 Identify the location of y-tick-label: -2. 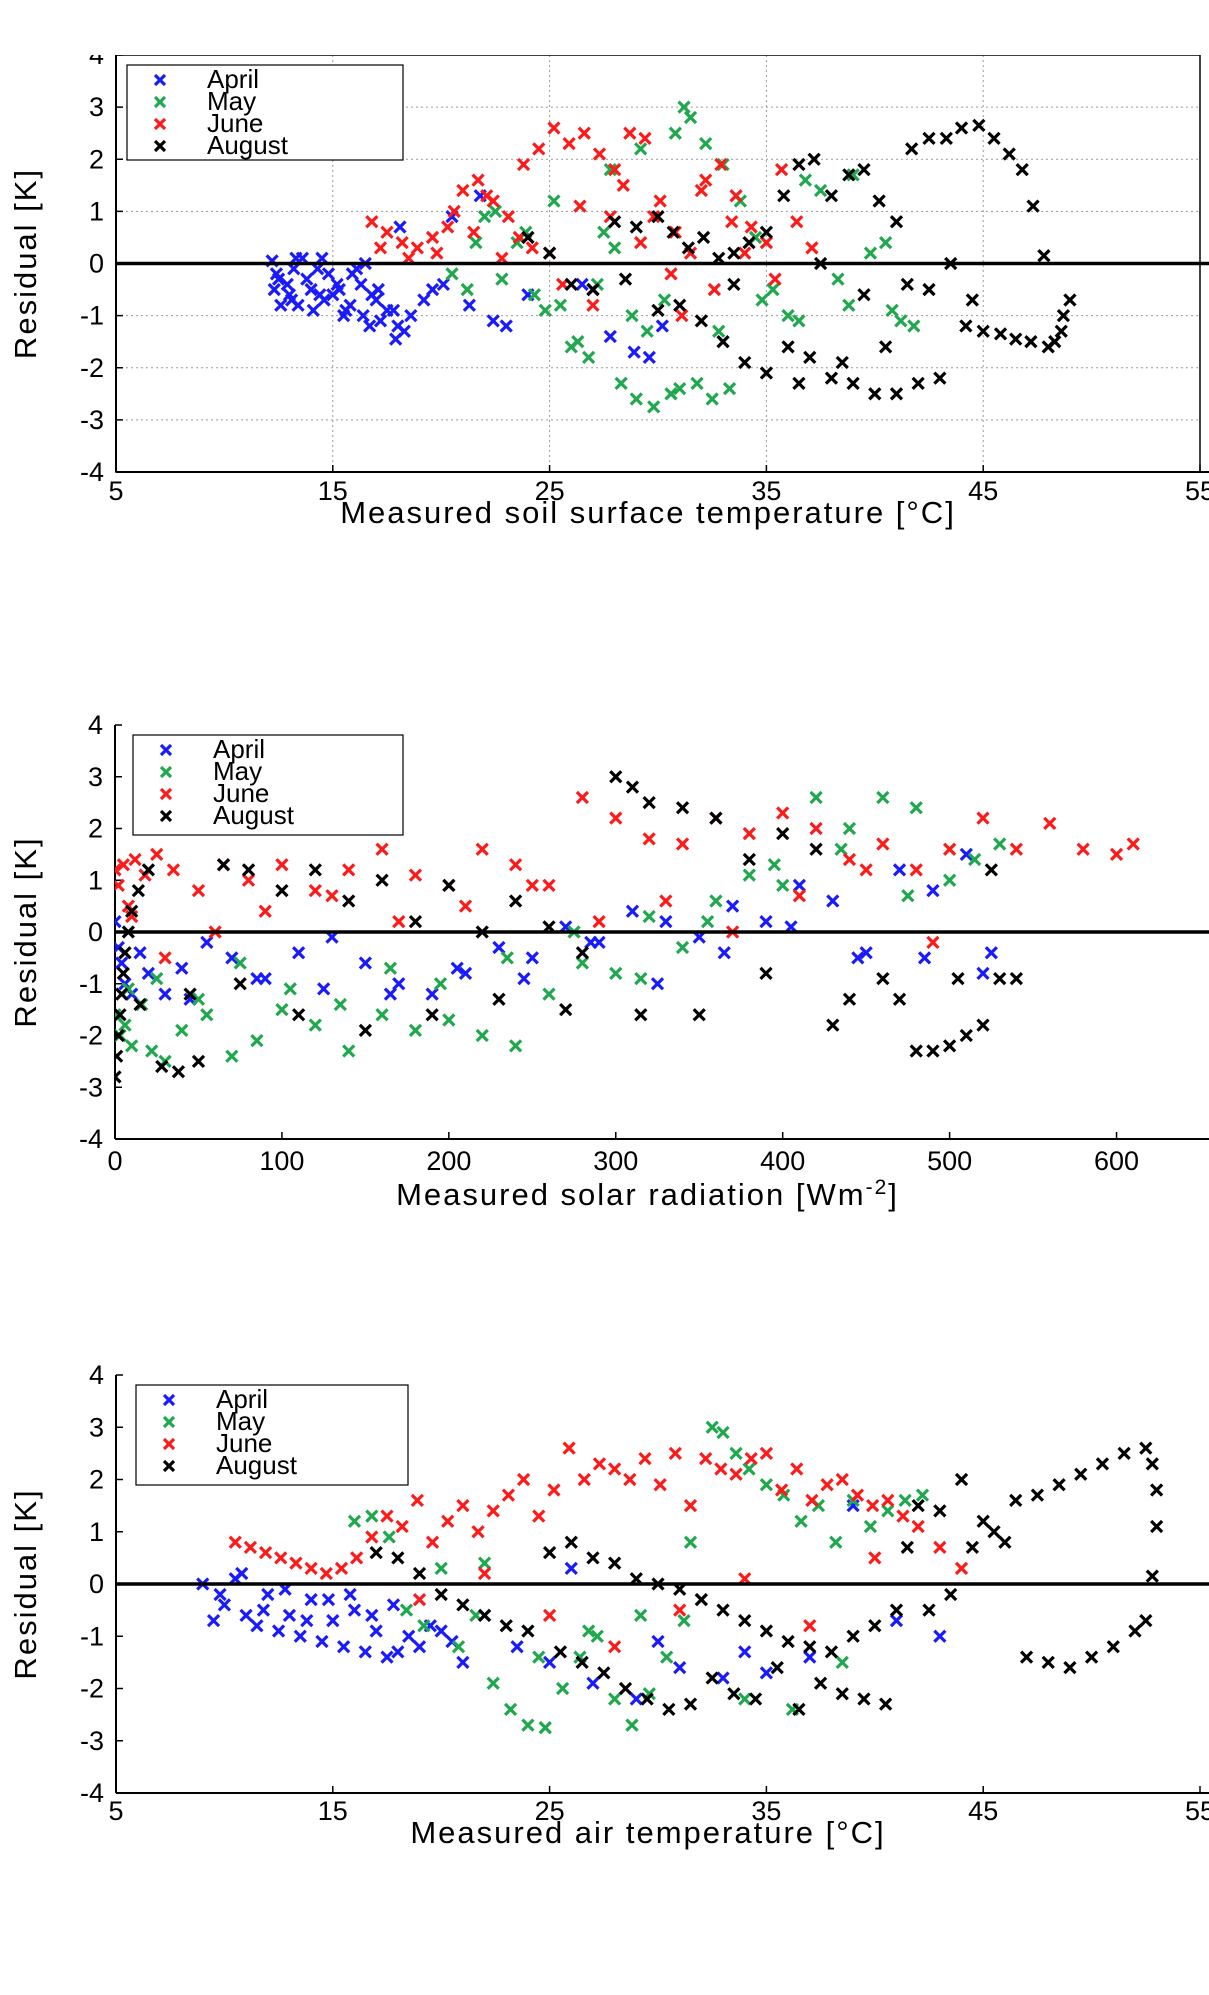
(91, 1036).